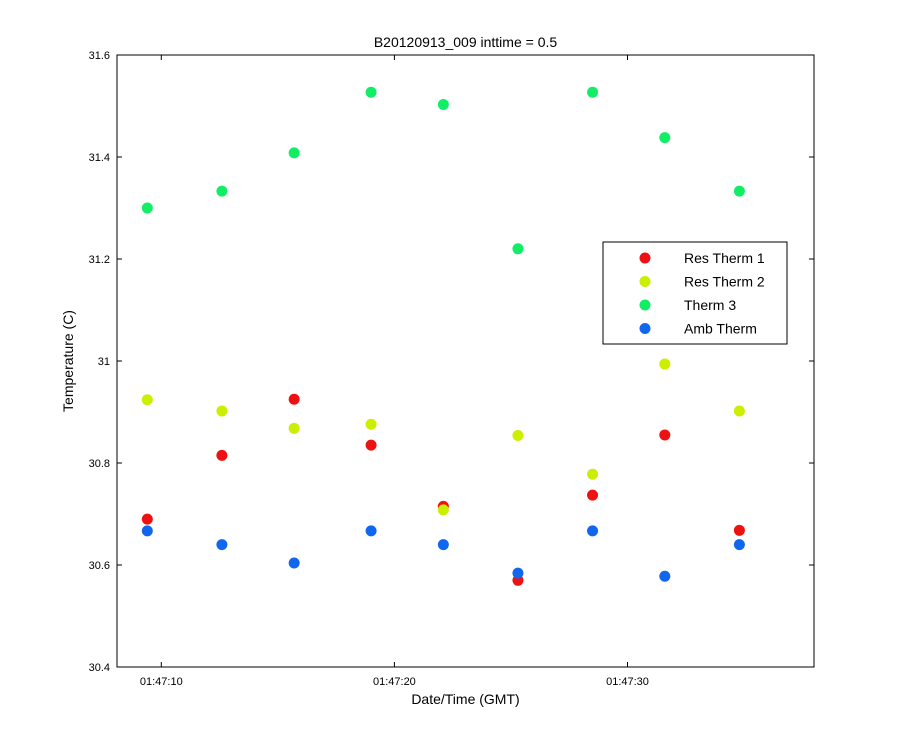 The height and width of the screenshot is (750, 900). I want to click on legend-label: Amb Therm, so click(720, 329).